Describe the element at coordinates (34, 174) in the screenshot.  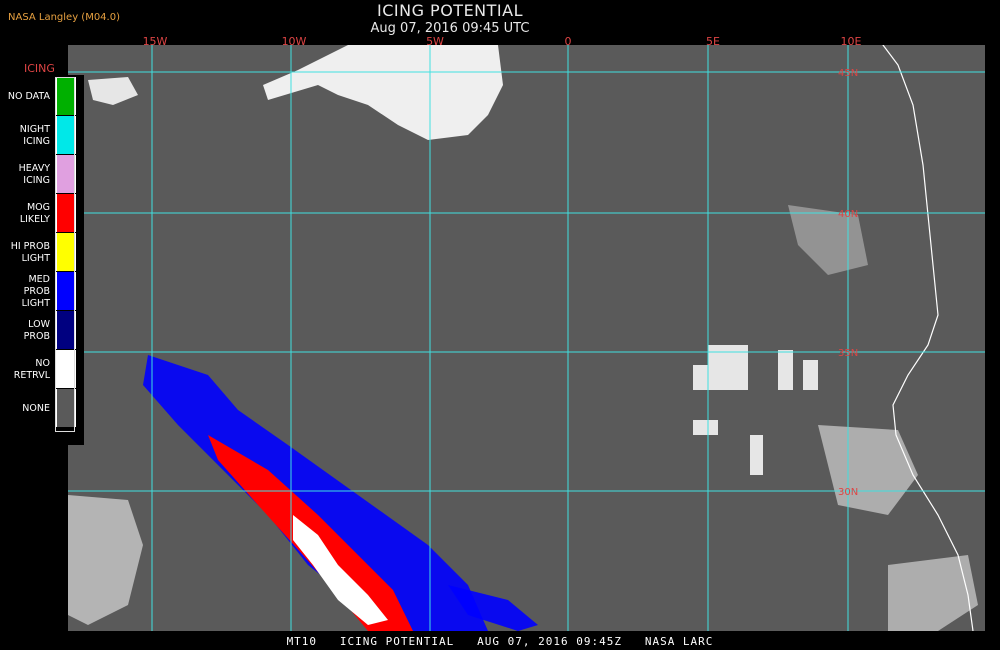
I see `legend-label: HEAVY ICING` at that location.